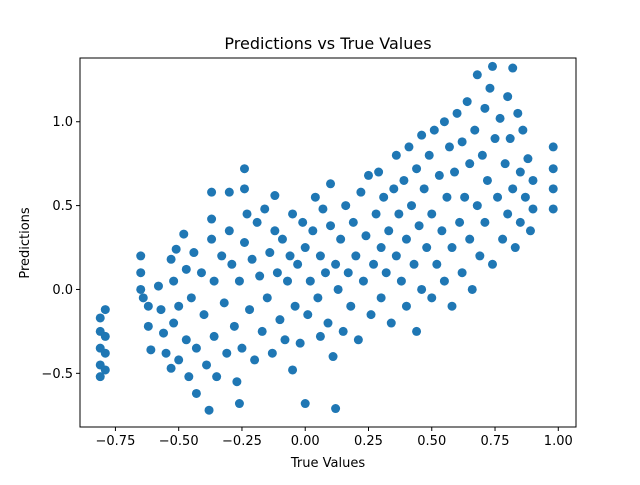 This screenshot has height=485, width=640. What do you see at coordinates (431, 441) in the screenshot?
I see `x-tick-label: 0.50` at bounding box center [431, 441].